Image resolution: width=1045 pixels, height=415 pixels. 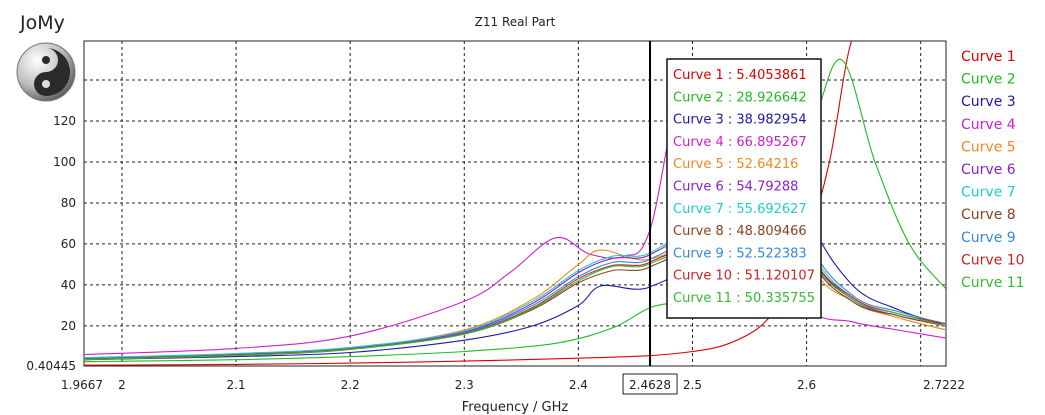 What do you see at coordinates (740, 120) in the screenshot?
I see `readout-curve-3: Curve 3 : 38.982954` at bounding box center [740, 120].